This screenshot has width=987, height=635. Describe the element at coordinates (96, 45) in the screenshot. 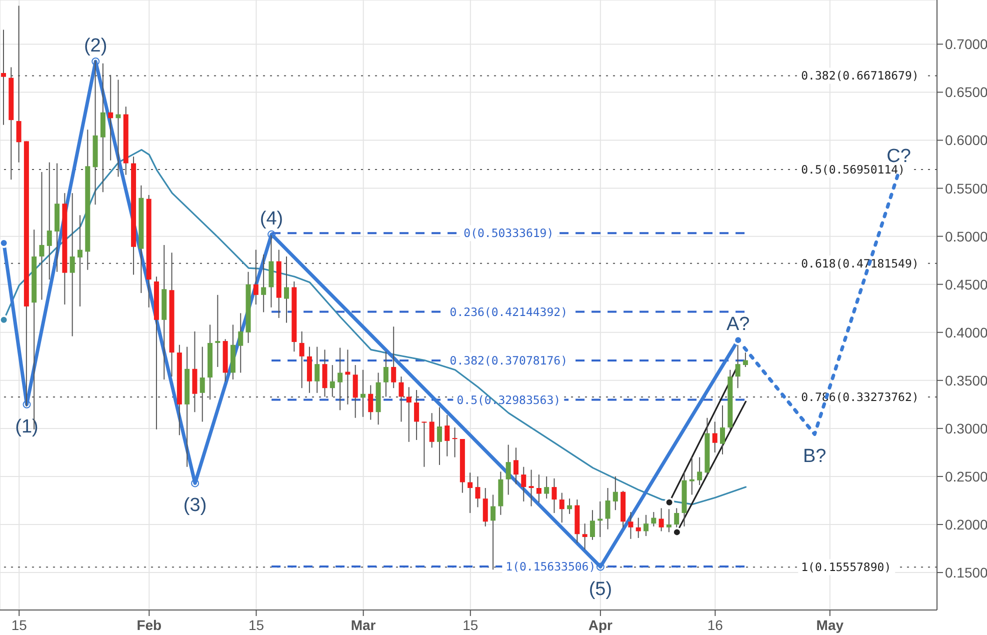

I see `annotation: (2)` at that location.